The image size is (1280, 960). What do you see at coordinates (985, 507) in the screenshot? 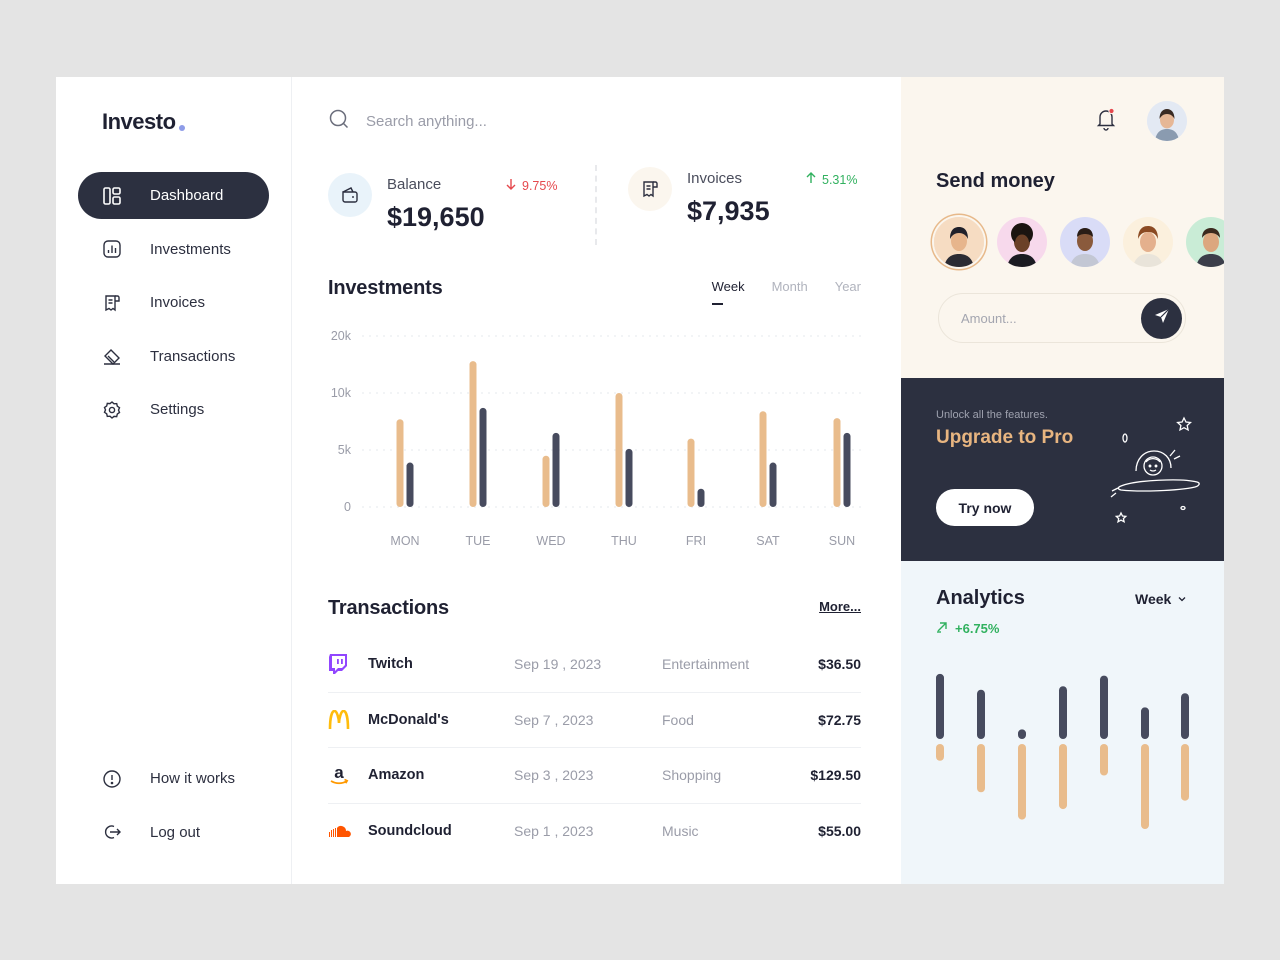
I see `try-now-button: Try now` at bounding box center [985, 507].